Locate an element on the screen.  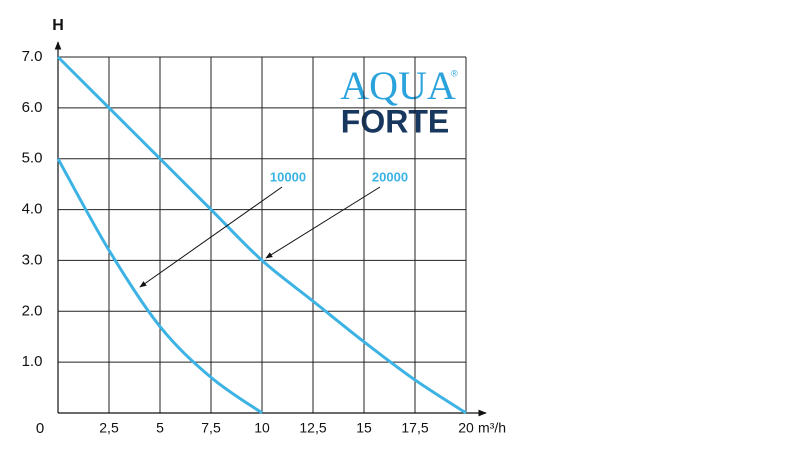
y-tick-label: 5.0 is located at coordinates (32, 158).